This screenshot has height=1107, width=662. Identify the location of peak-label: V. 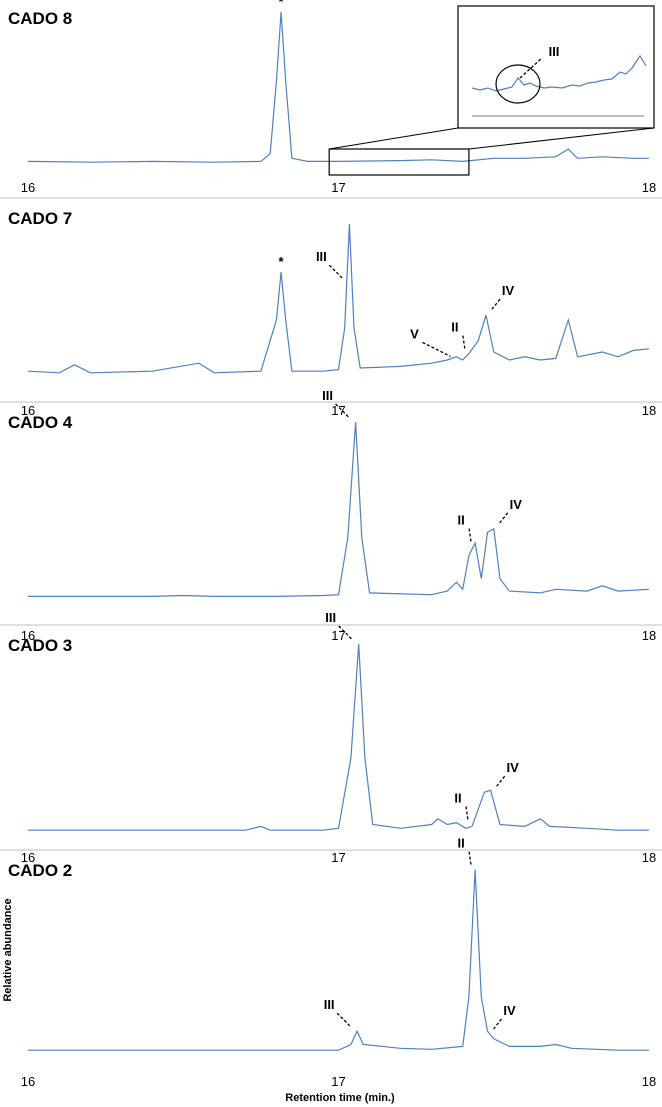
(414, 333).